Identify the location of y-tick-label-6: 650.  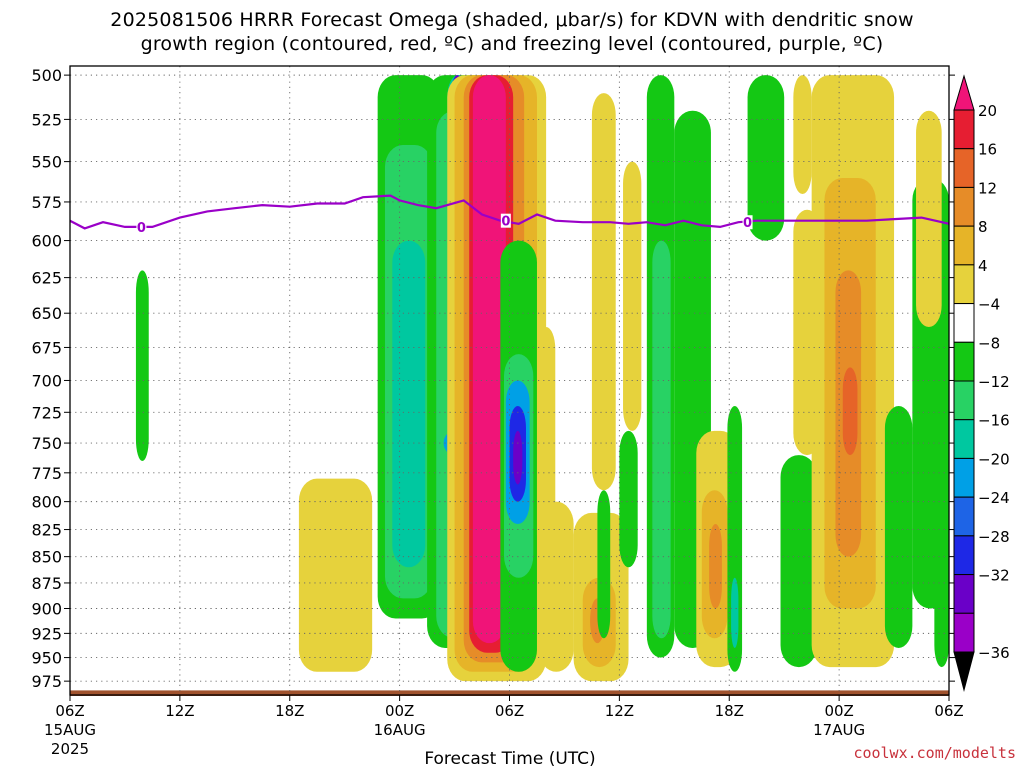
(46, 313).